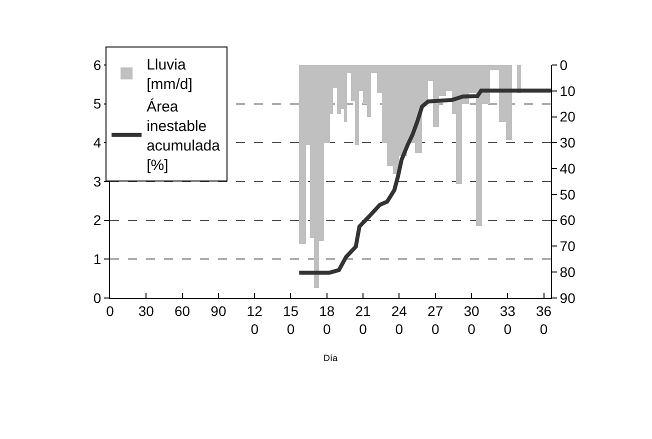  I want to click on x-tick-label: 0, so click(110, 310).